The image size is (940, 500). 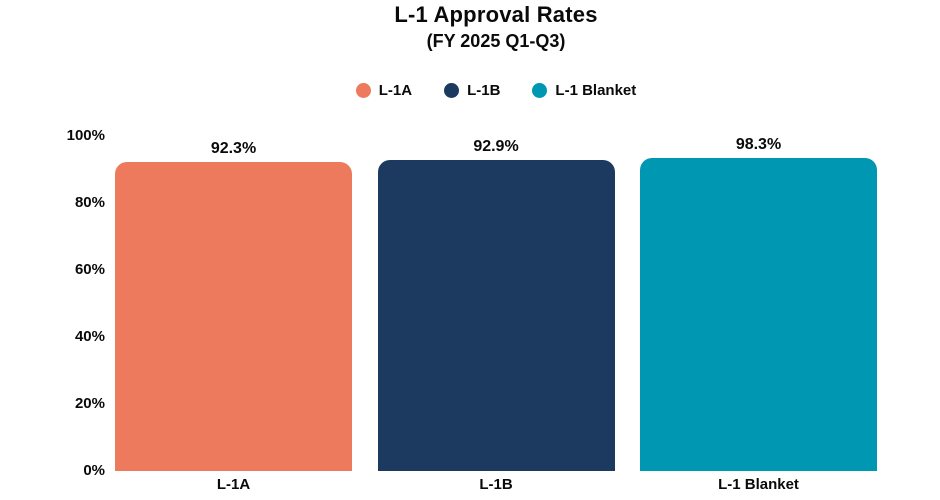 I want to click on legend-item: L-1 Blanket, so click(x=584, y=90).